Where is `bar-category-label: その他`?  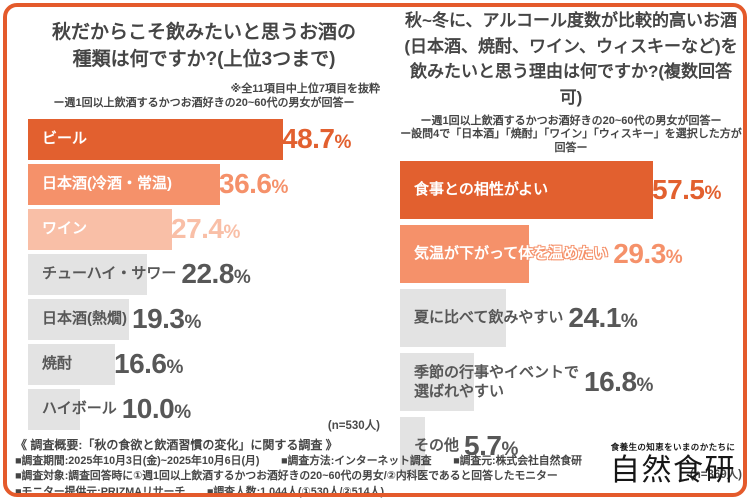
bar-category-label: その他 is located at coordinates (437, 446).